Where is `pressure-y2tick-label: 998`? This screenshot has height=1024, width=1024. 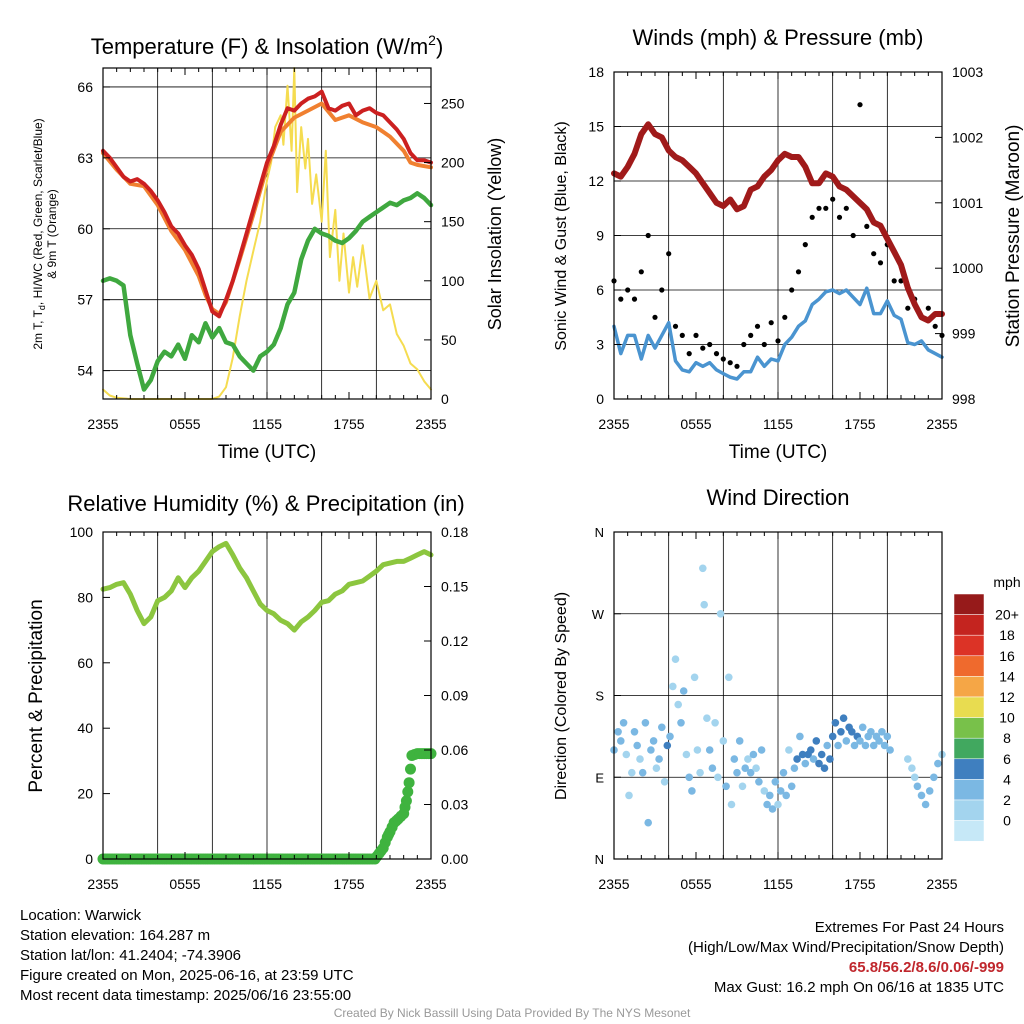
pressure-y2tick-label: 998 is located at coordinates (964, 399).